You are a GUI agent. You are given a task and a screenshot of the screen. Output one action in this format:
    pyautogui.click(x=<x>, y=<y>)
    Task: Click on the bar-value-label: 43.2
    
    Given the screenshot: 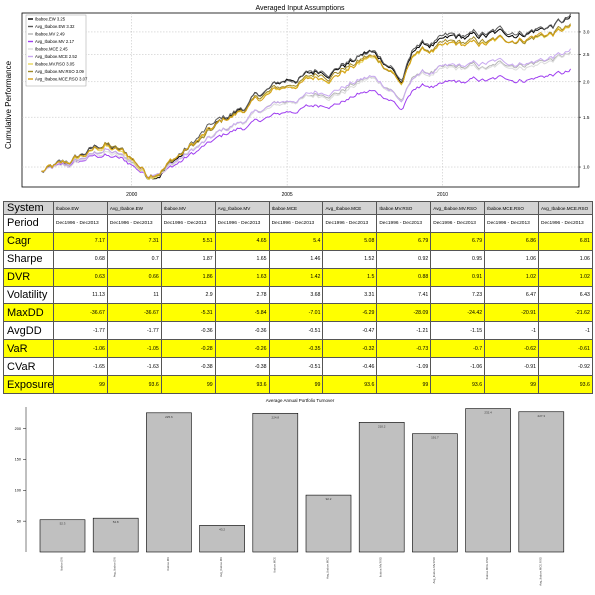 What is the action you would take?
    pyautogui.click(x=222, y=529)
    